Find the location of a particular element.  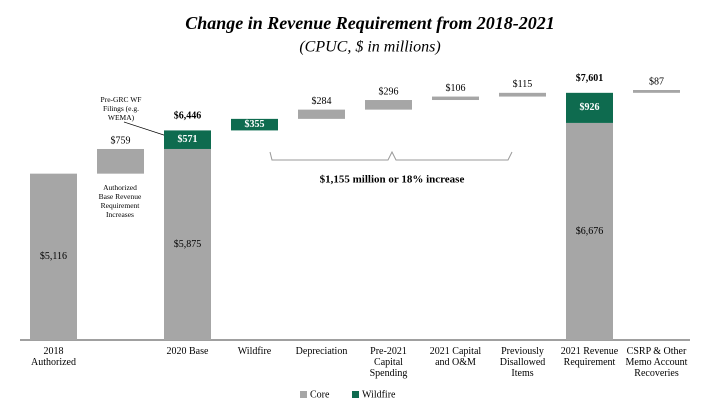

brace-label: $1,155 million or 18% increase is located at coordinates (392, 180).